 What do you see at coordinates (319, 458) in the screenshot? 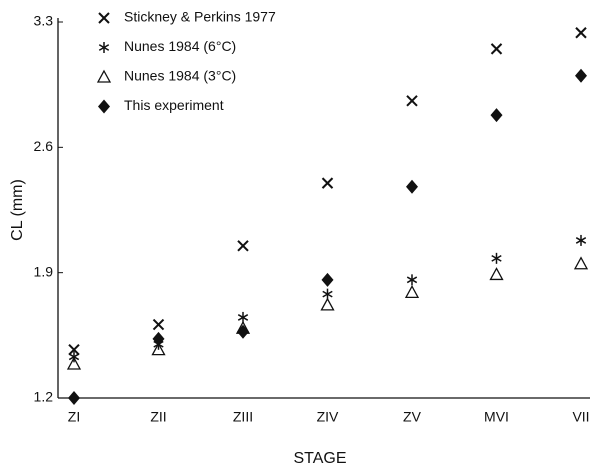
I see `x-axis-label: STAGE` at bounding box center [319, 458].